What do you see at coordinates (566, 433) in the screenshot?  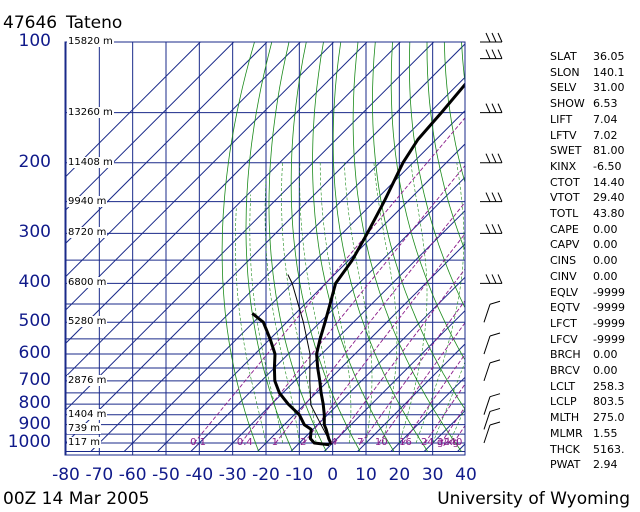 I see `index-name: MLMR` at bounding box center [566, 433].